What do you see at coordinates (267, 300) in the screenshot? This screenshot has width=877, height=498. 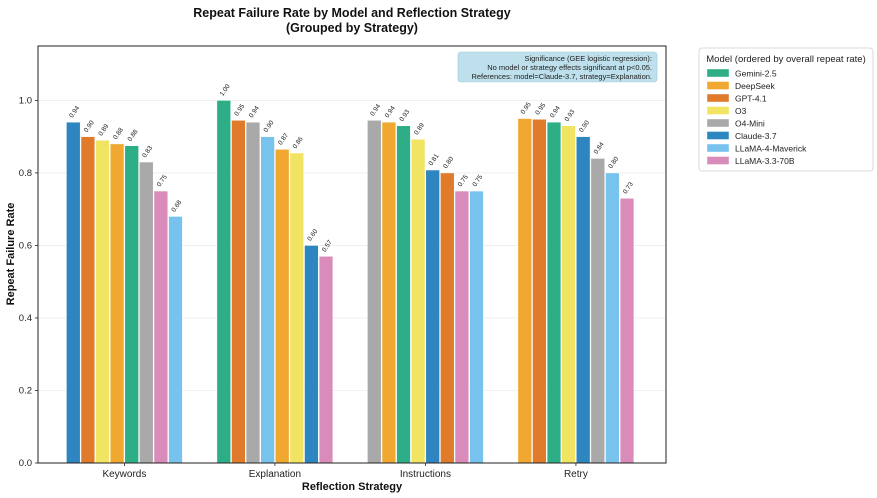 I see `bar-explanation-llama-4-maverick` at bounding box center [267, 300].